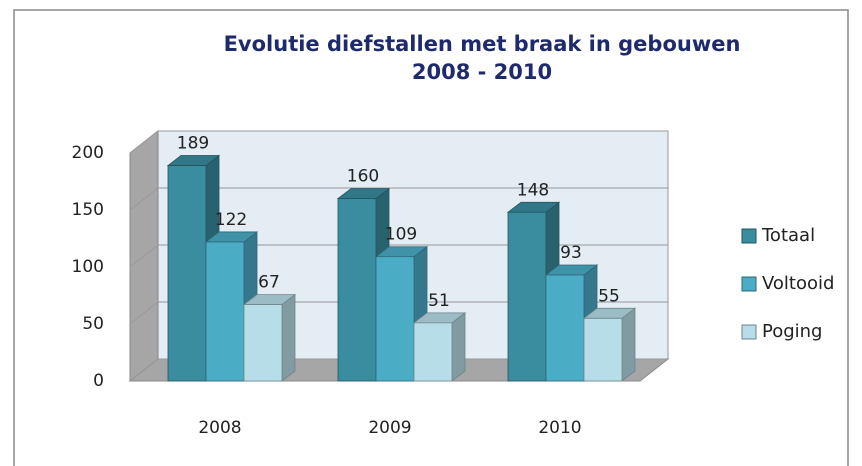 The height and width of the screenshot is (466, 862). Describe the element at coordinates (269, 283) in the screenshot. I see `data-label: 67` at that location.